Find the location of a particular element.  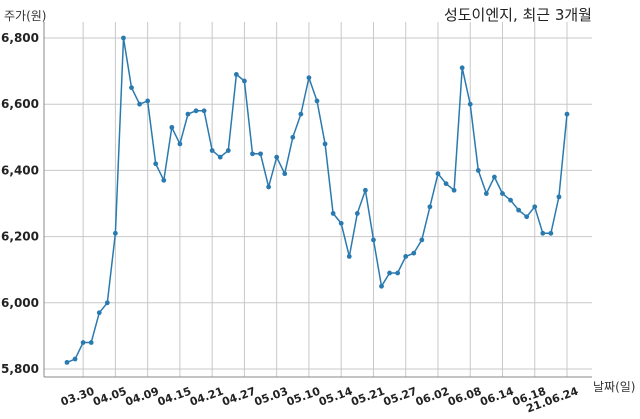

y-tick-label: 6,200 is located at coordinates (20, 237).